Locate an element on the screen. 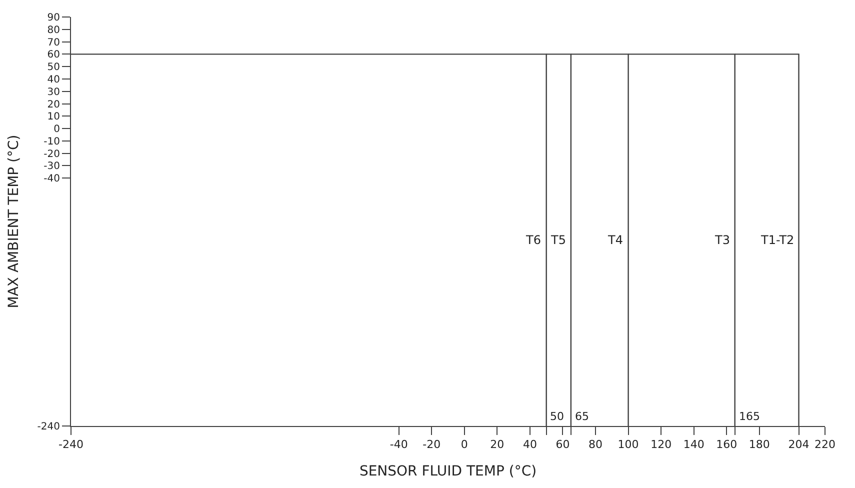 The height and width of the screenshot is (488, 855). y-tick-label: 80 is located at coordinates (53, 30).